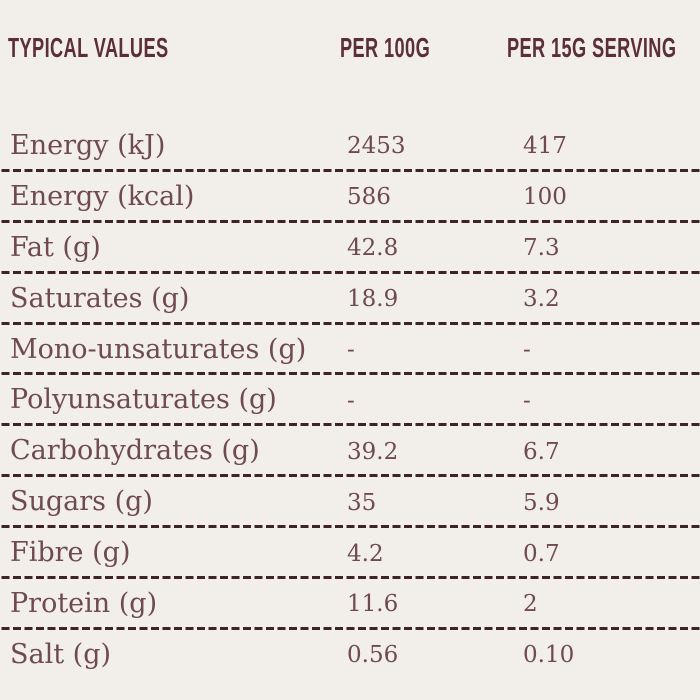  What do you see at coordinates (373, 604) in the screenshot?
I see `value-per-100g: 11.6` at bounding box center [373, 604].